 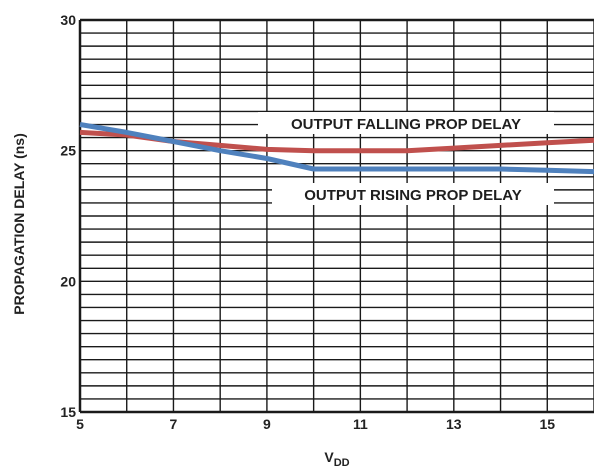 What do you see at coordinates (19, 224) in the screenshot?
I see `y-axis-label: PROPAGATION DELAY (ns)` at bounding box center [19, 224].